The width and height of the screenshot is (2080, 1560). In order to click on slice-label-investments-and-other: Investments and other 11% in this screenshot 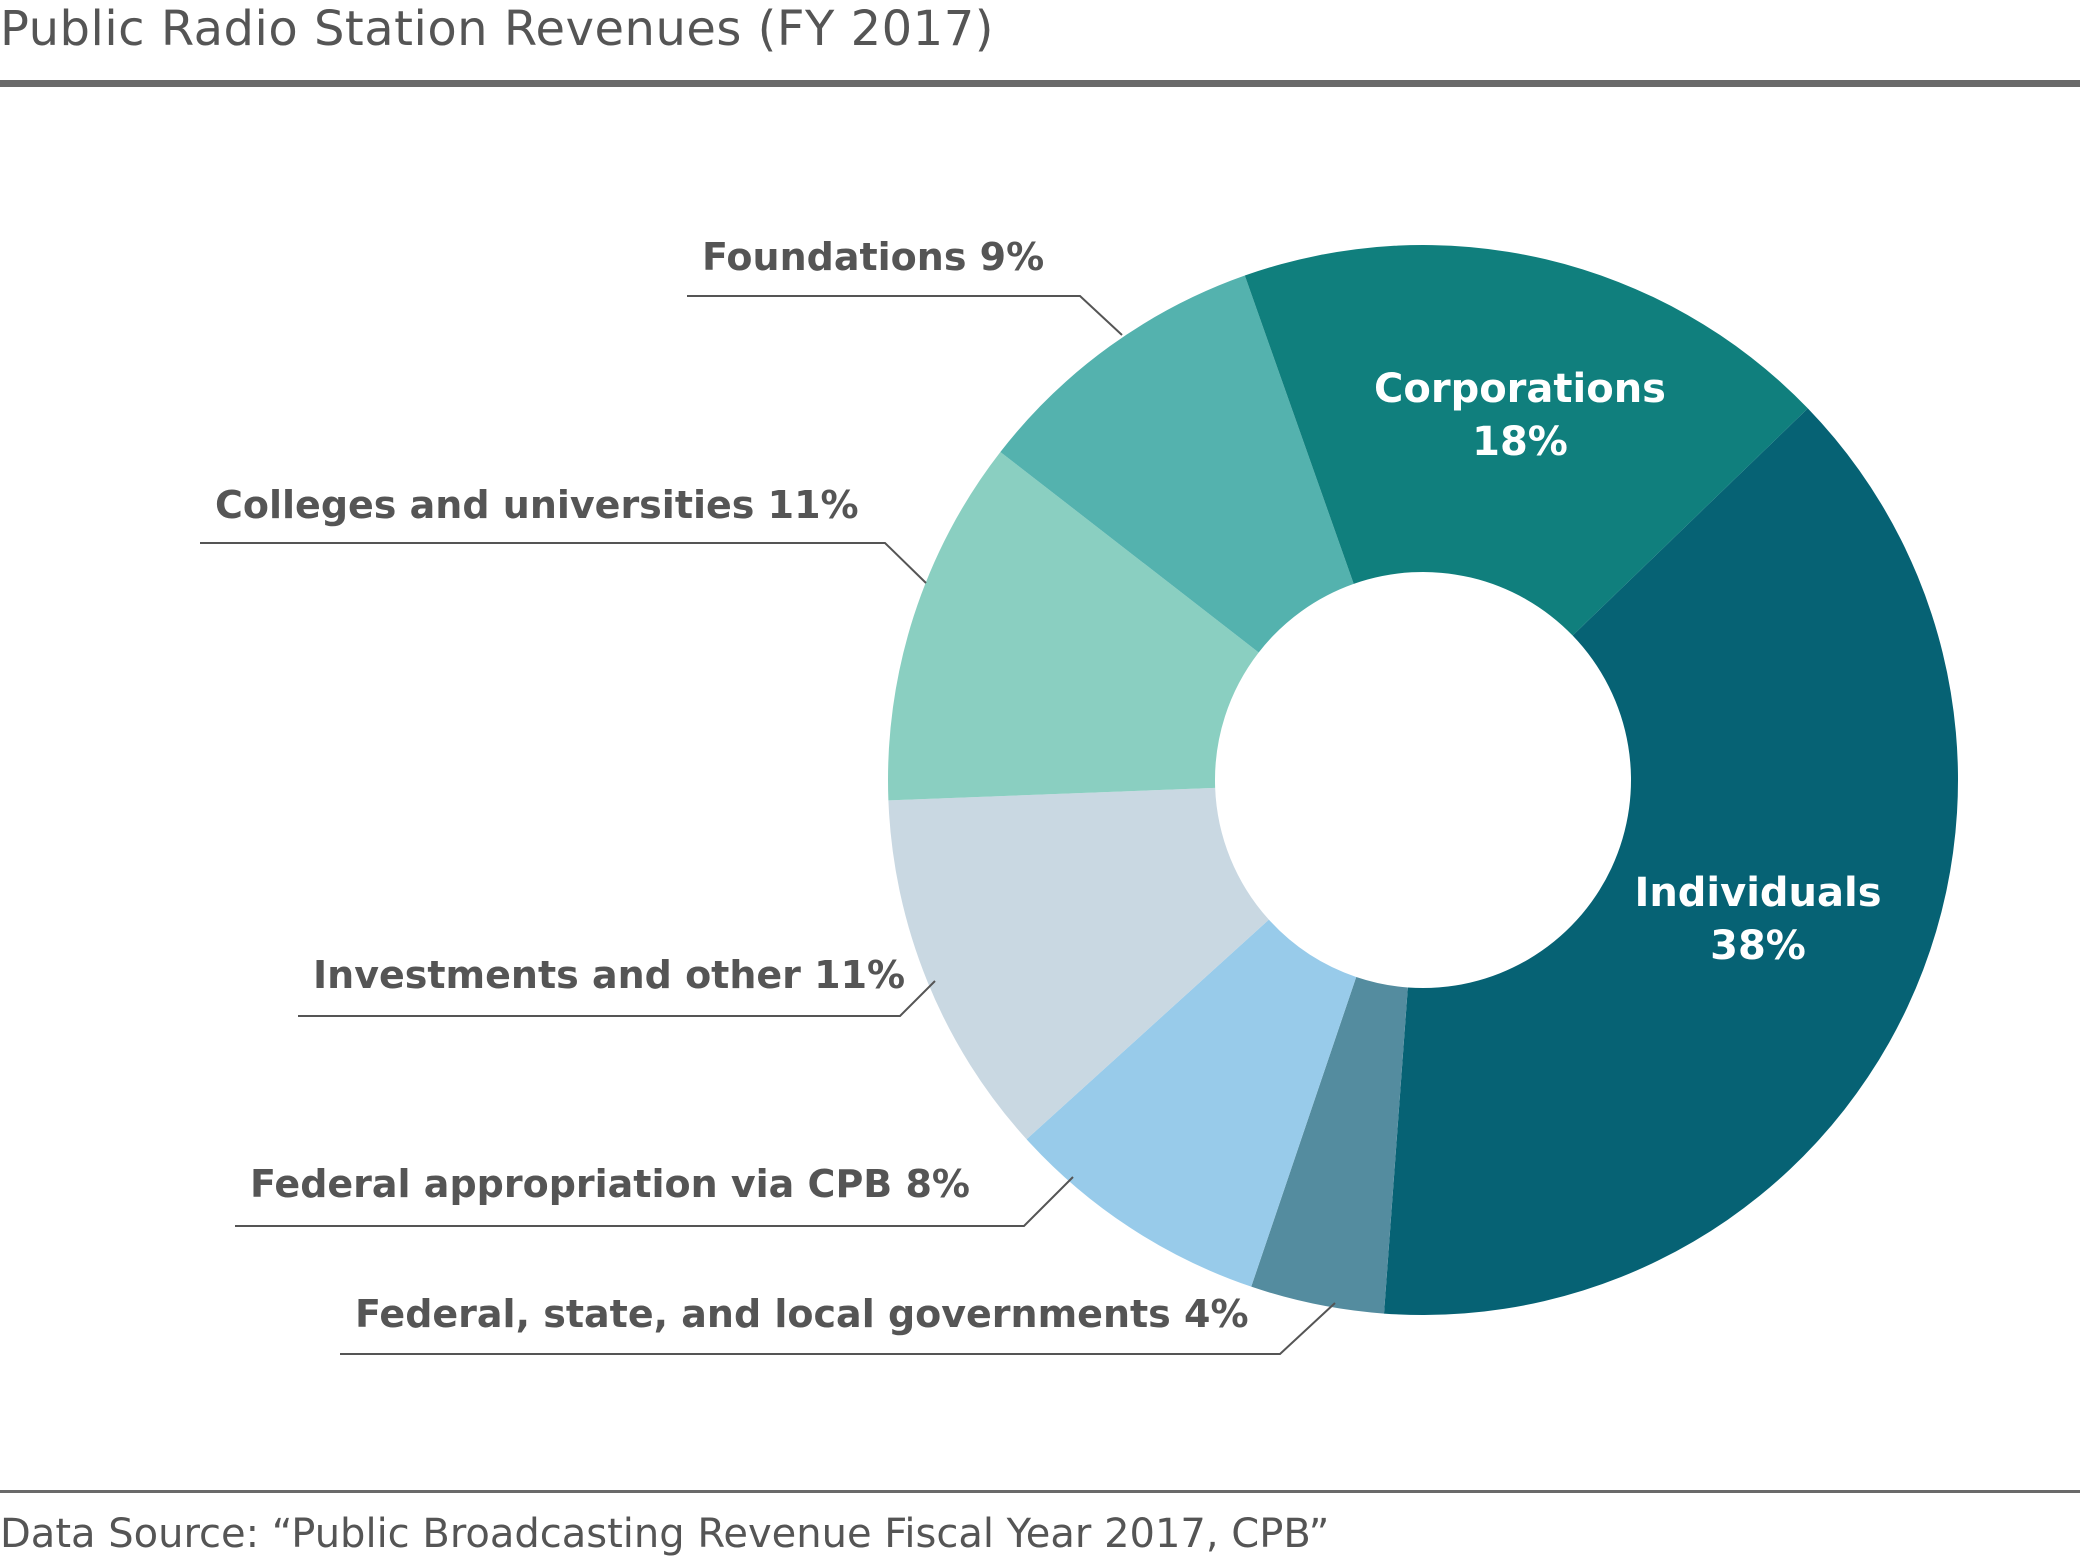, I will do `click(609, 975)`.